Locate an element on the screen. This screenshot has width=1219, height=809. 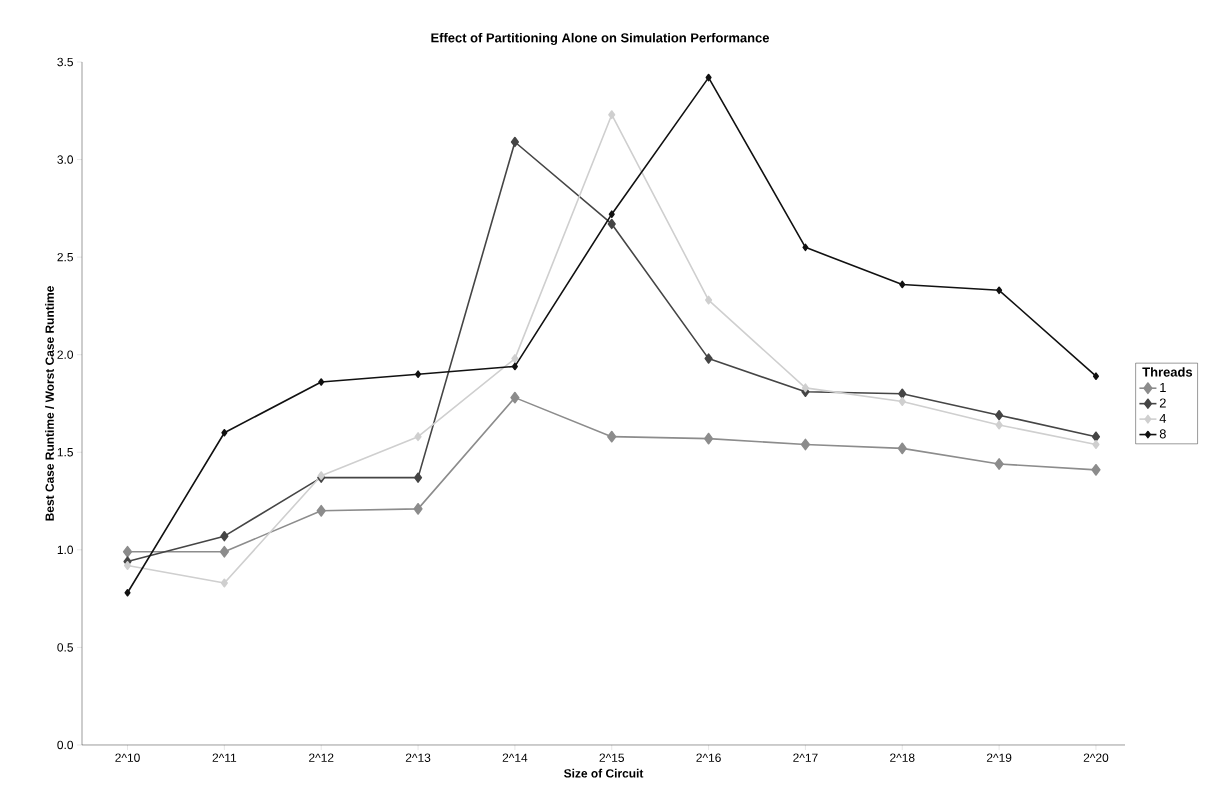
legend-label: 1 is located at coordinates (1163, 387).